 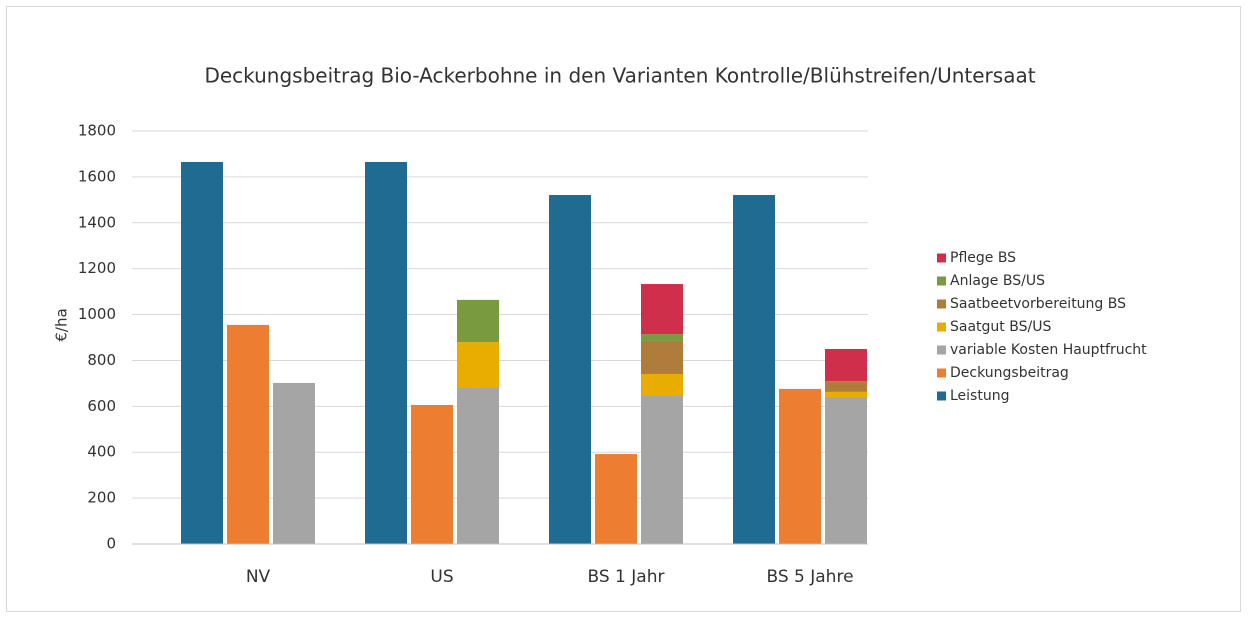 I want to click on x-tick-label: BS 5 Jahre, so click(x=809, y=577).